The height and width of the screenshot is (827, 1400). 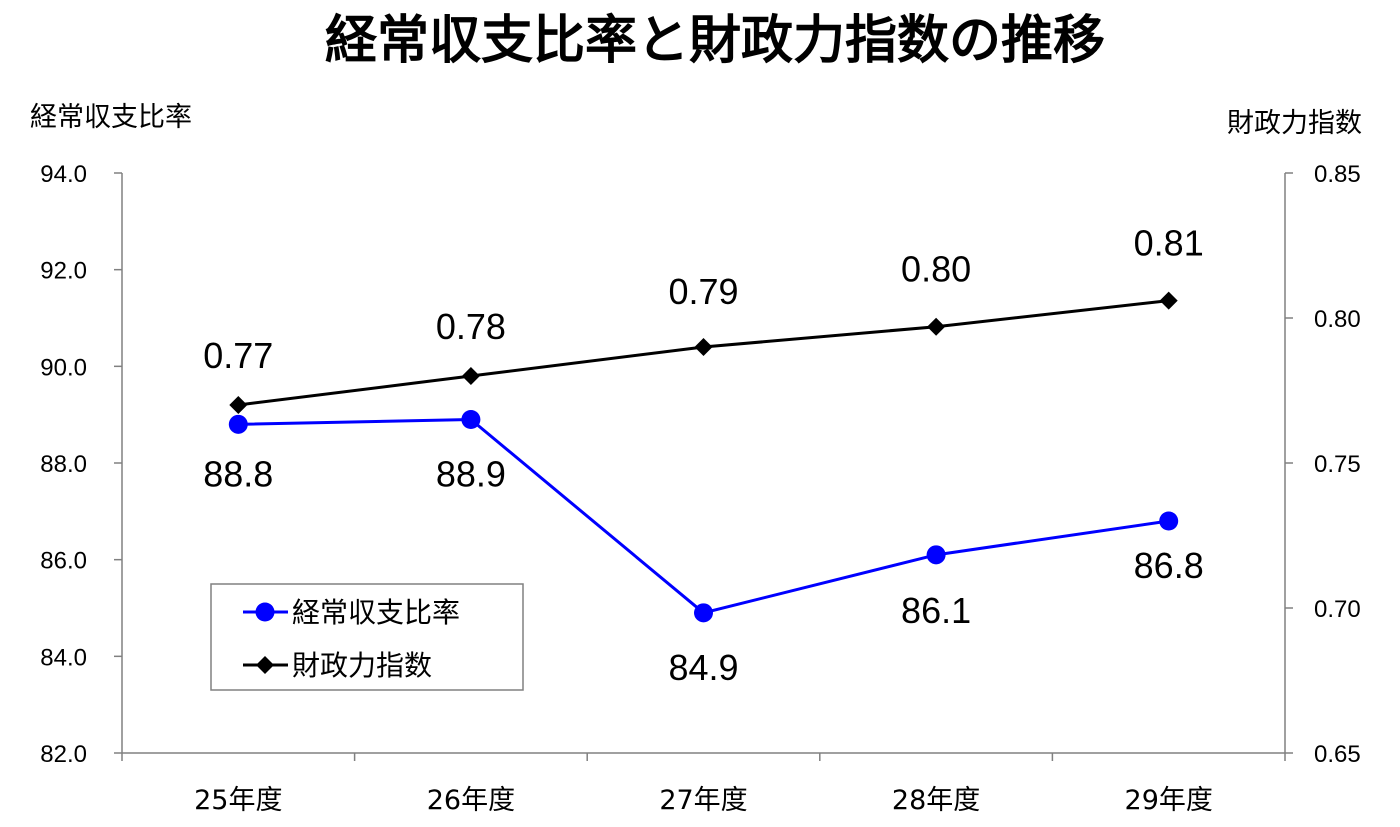 I want to click on left-tick-label: 84.0, so click(x=63, y=657).